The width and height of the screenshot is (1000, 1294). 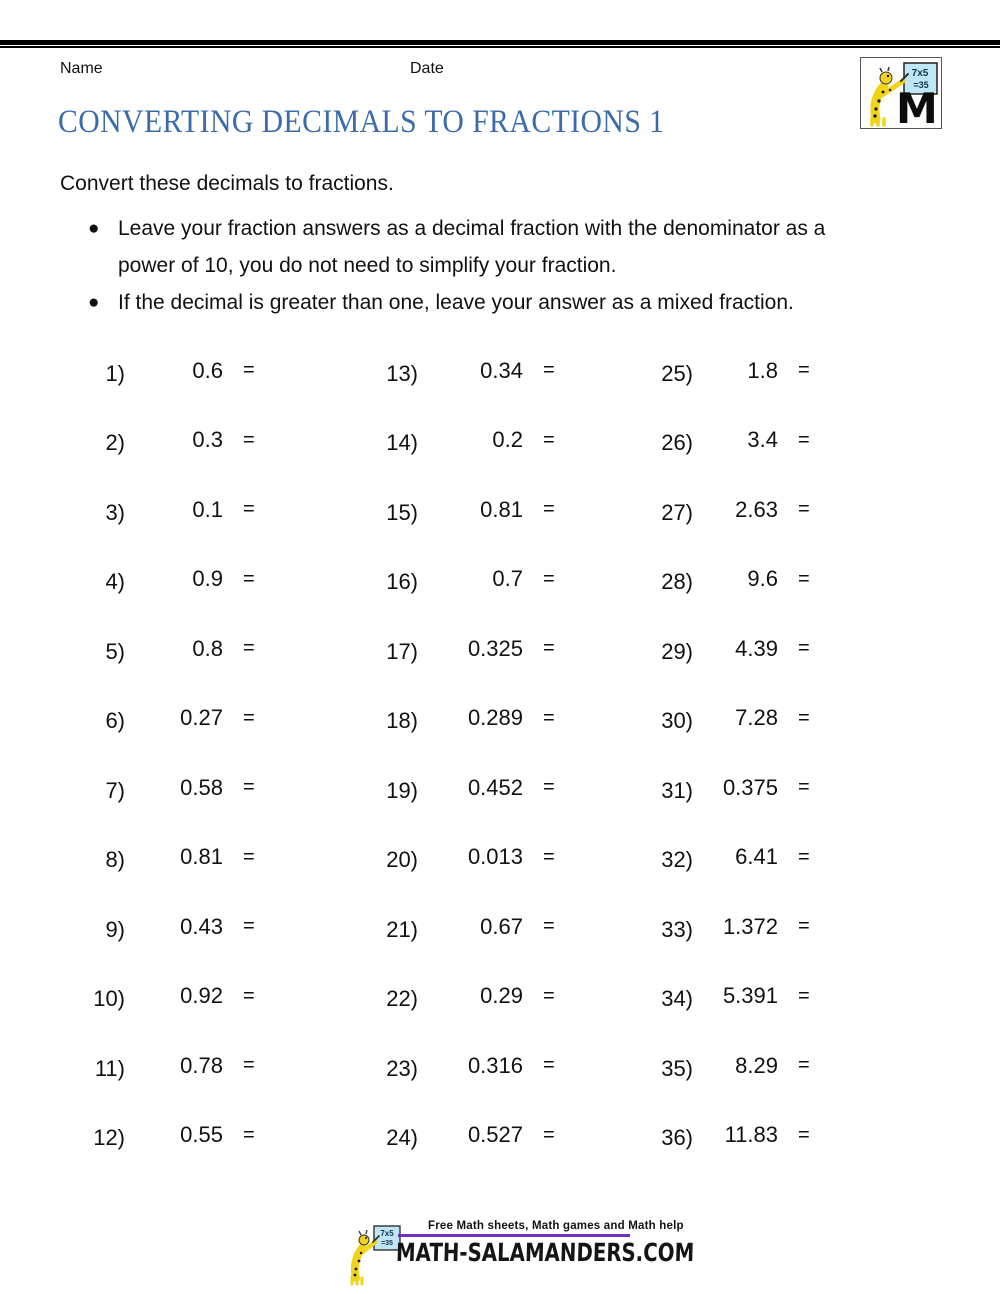 I want to click on problem-decimal: 4.39, so click(x=756, y=648).